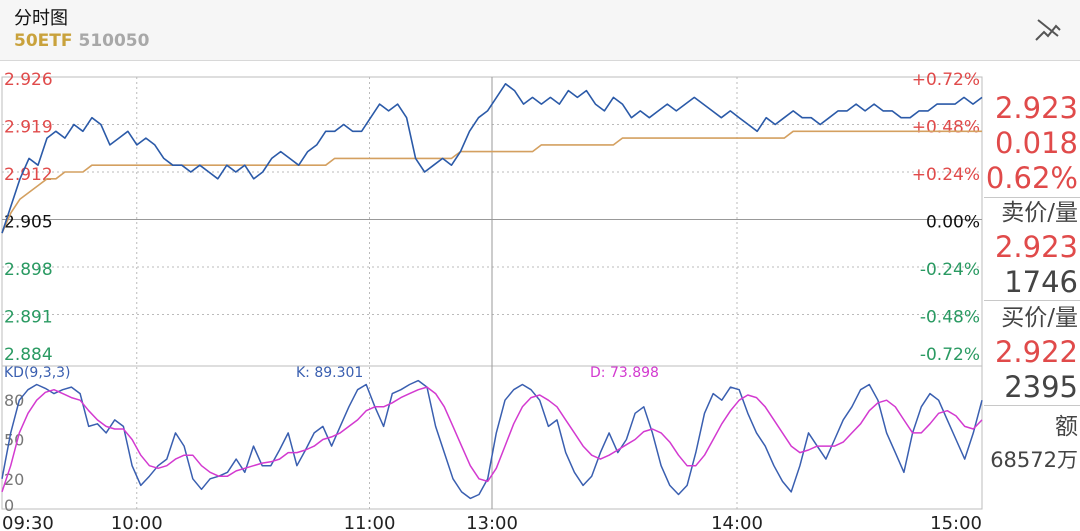 This screenshot has height=531, width=1080. I want to click on time-axis-label: 15:00, so click(956, 522).